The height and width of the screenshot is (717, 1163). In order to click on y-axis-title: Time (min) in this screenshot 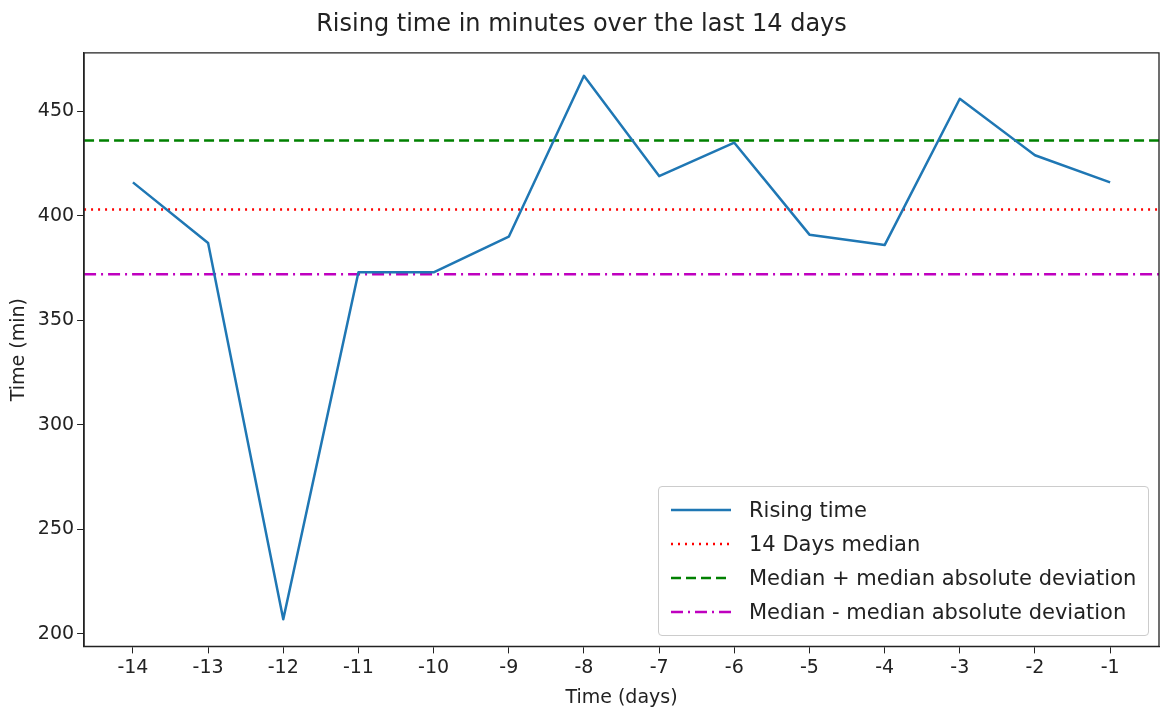, I will do `click(17, 350)`.